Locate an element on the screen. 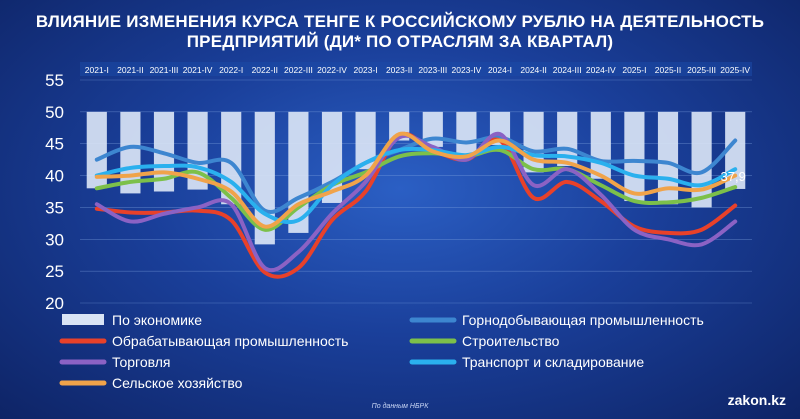  category-label: 2021-III is located at coordinates (164, 70).